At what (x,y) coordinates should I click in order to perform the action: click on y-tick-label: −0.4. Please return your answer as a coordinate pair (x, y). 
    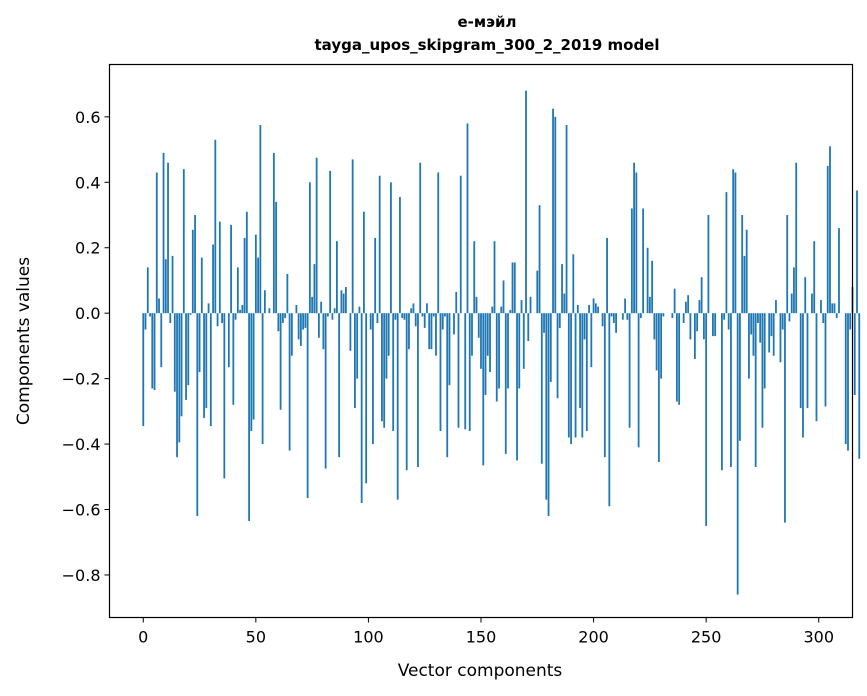
    Looking at the image, I should click on (81, 444).